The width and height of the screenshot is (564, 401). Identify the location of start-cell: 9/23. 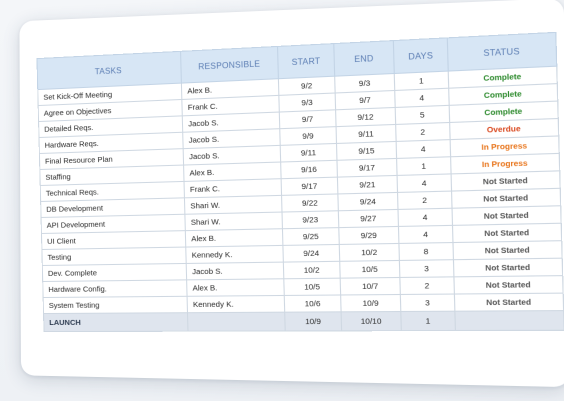
(310, 219).